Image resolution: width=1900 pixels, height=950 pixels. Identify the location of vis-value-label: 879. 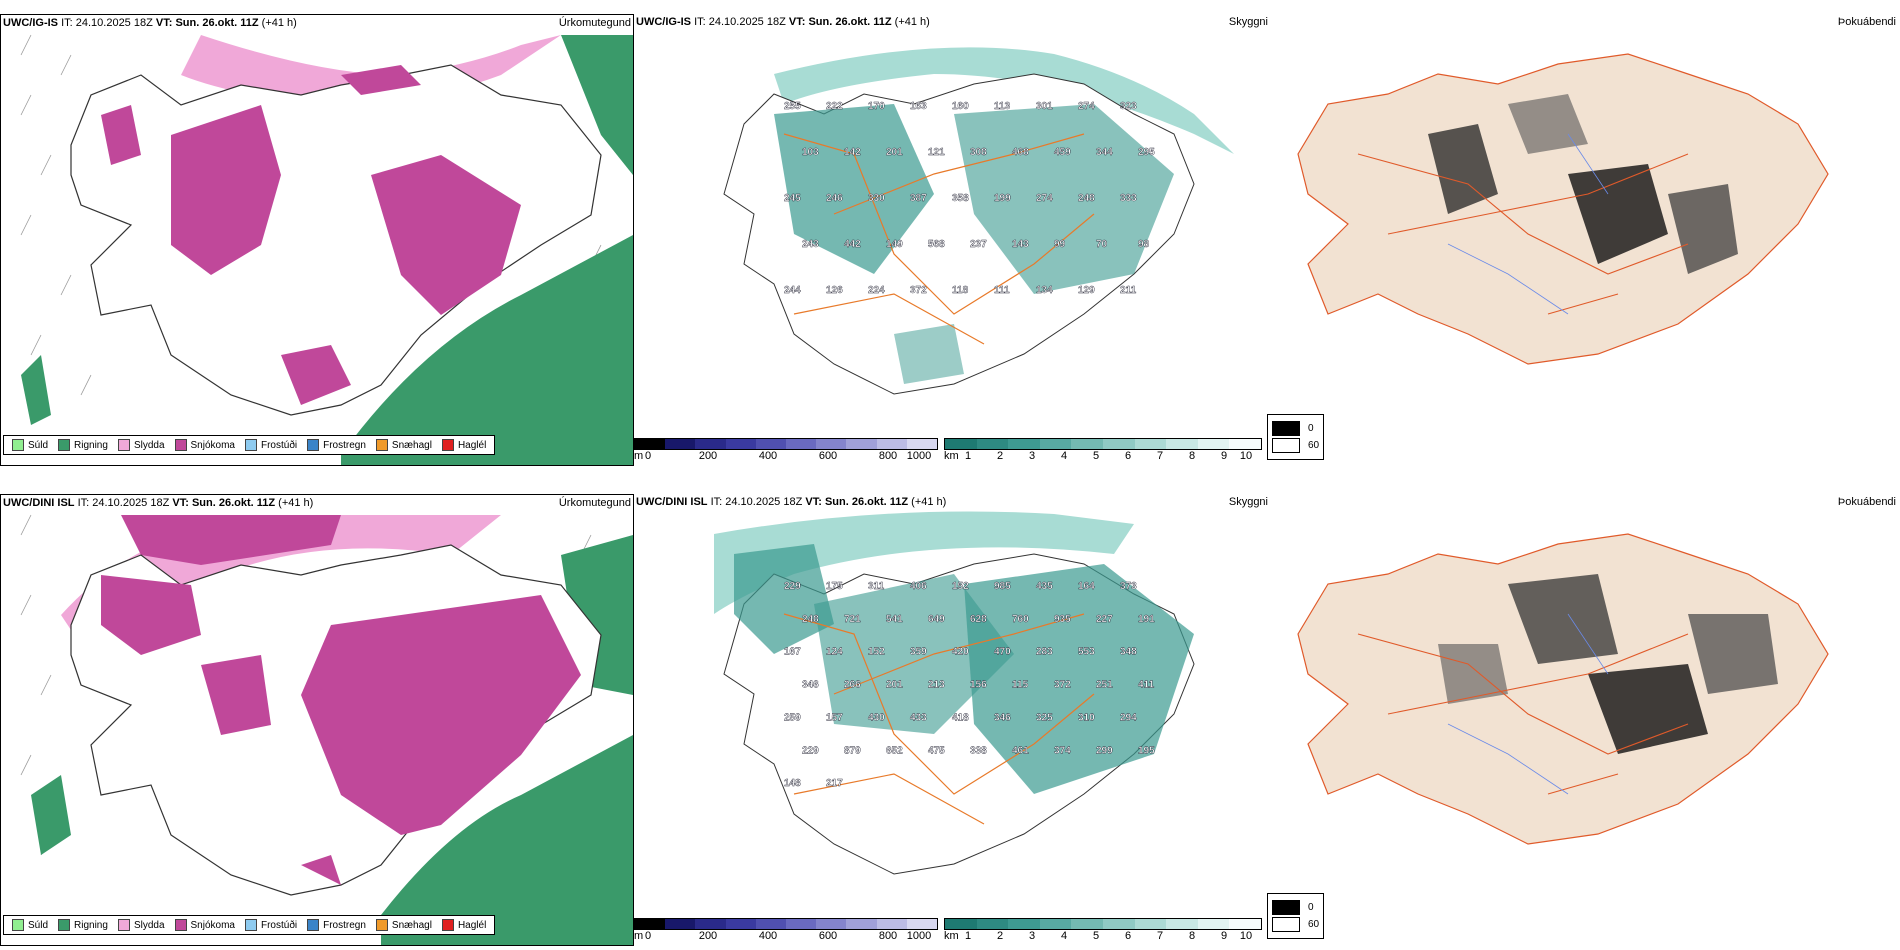
(852, 750).